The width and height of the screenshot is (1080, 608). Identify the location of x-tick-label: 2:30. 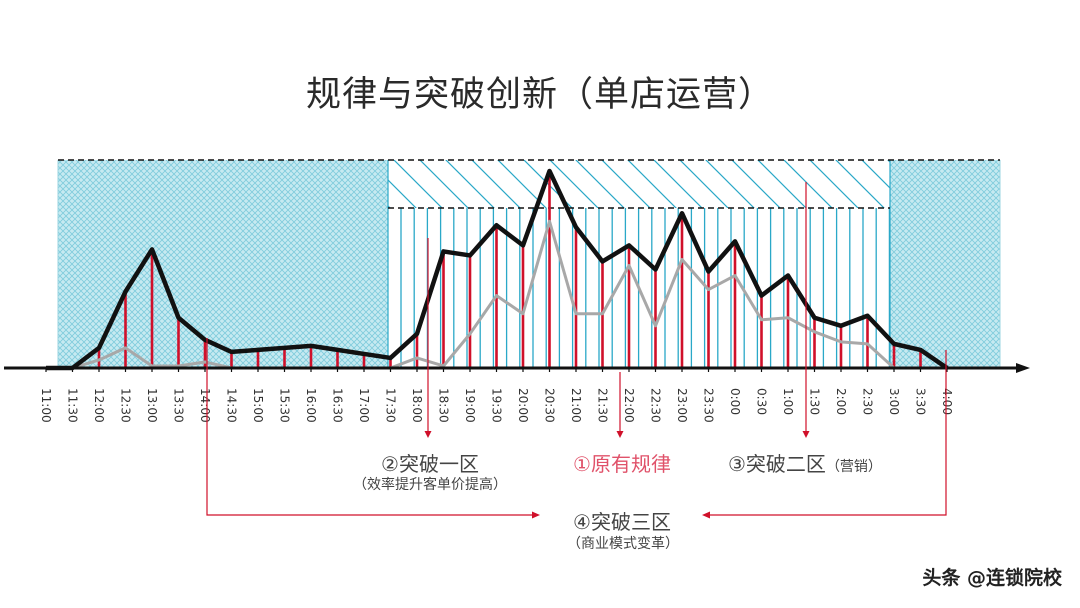
(868, 401).